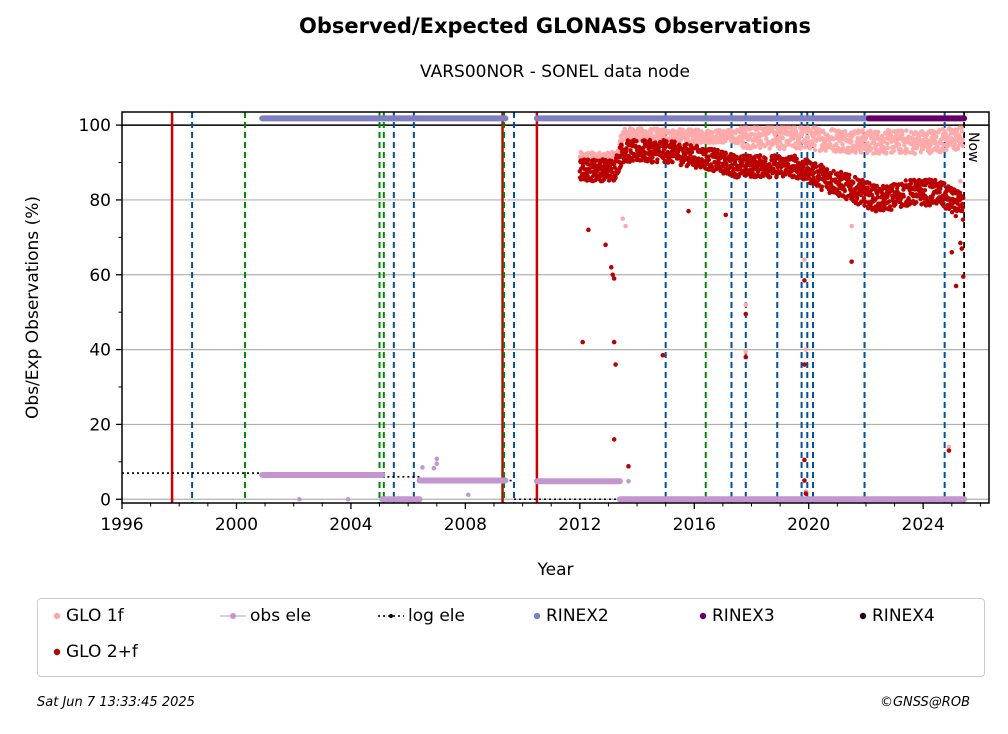 The height and width of the screenshot is (734, 1008). What do you see at coordinates (973, 147) in the screenshot?
I see `now-label: Now` at bounding box center [973, 147].